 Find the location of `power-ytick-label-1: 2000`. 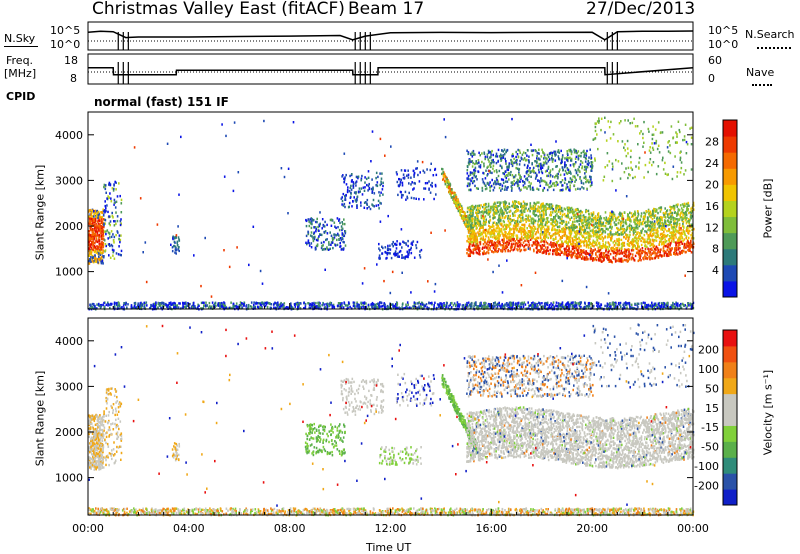

power-ytick-label-1: 2000 is located at coordinates (69, 226).